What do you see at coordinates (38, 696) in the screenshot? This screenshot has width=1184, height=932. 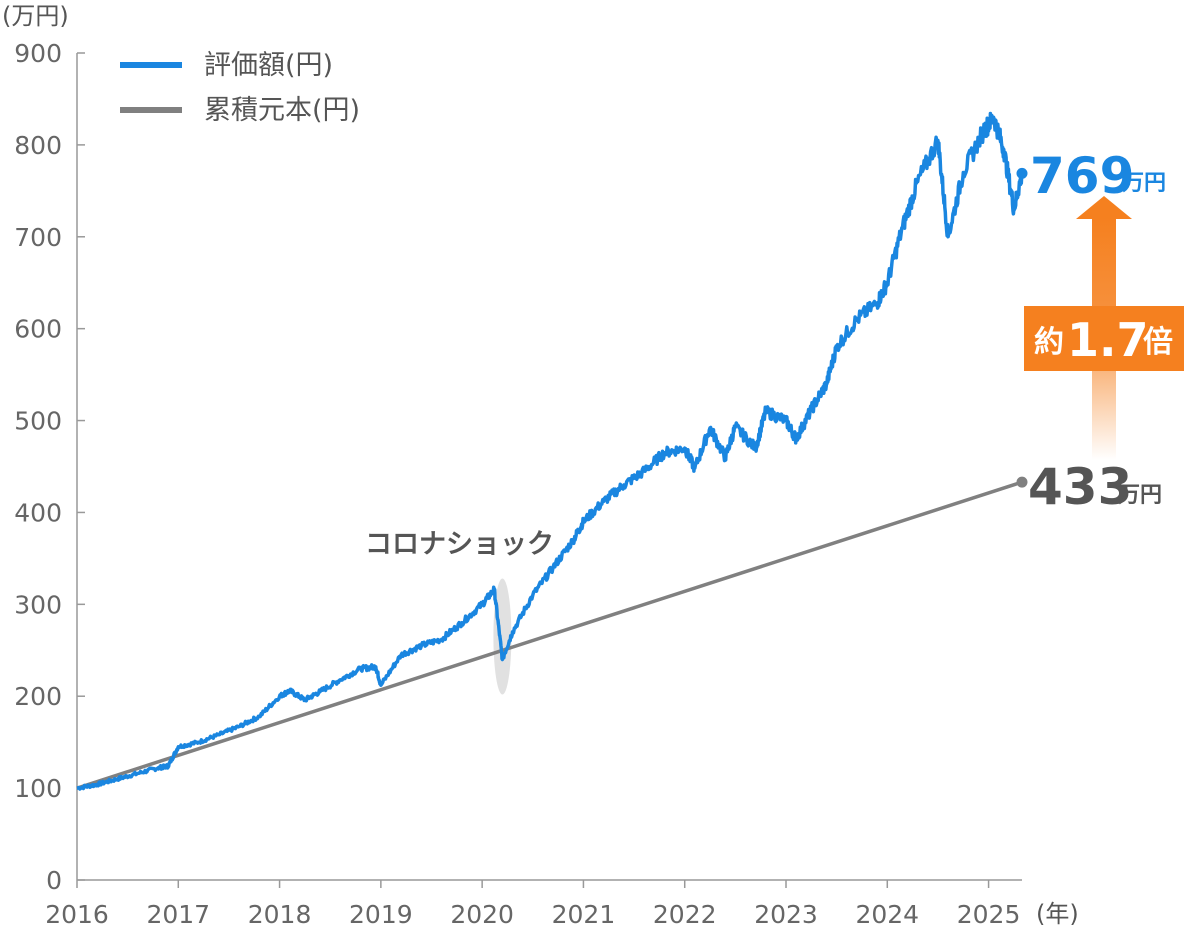 I see `y-tick-label: 200` at bounding box center [38, 696].